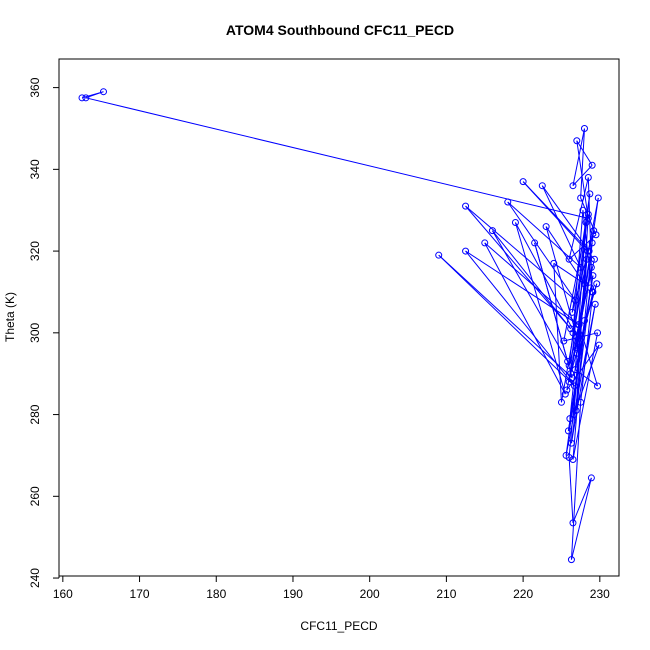 The height and width of the screenshot is (650, 650). I want to click on y-axis-label: Theta (K), so click(10, 317).